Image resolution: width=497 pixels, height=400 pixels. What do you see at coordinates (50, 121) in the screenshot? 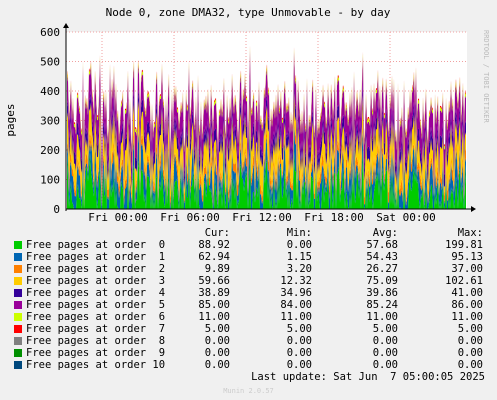
I see `y-tick-label: 300` at bounding box center [50, 121].